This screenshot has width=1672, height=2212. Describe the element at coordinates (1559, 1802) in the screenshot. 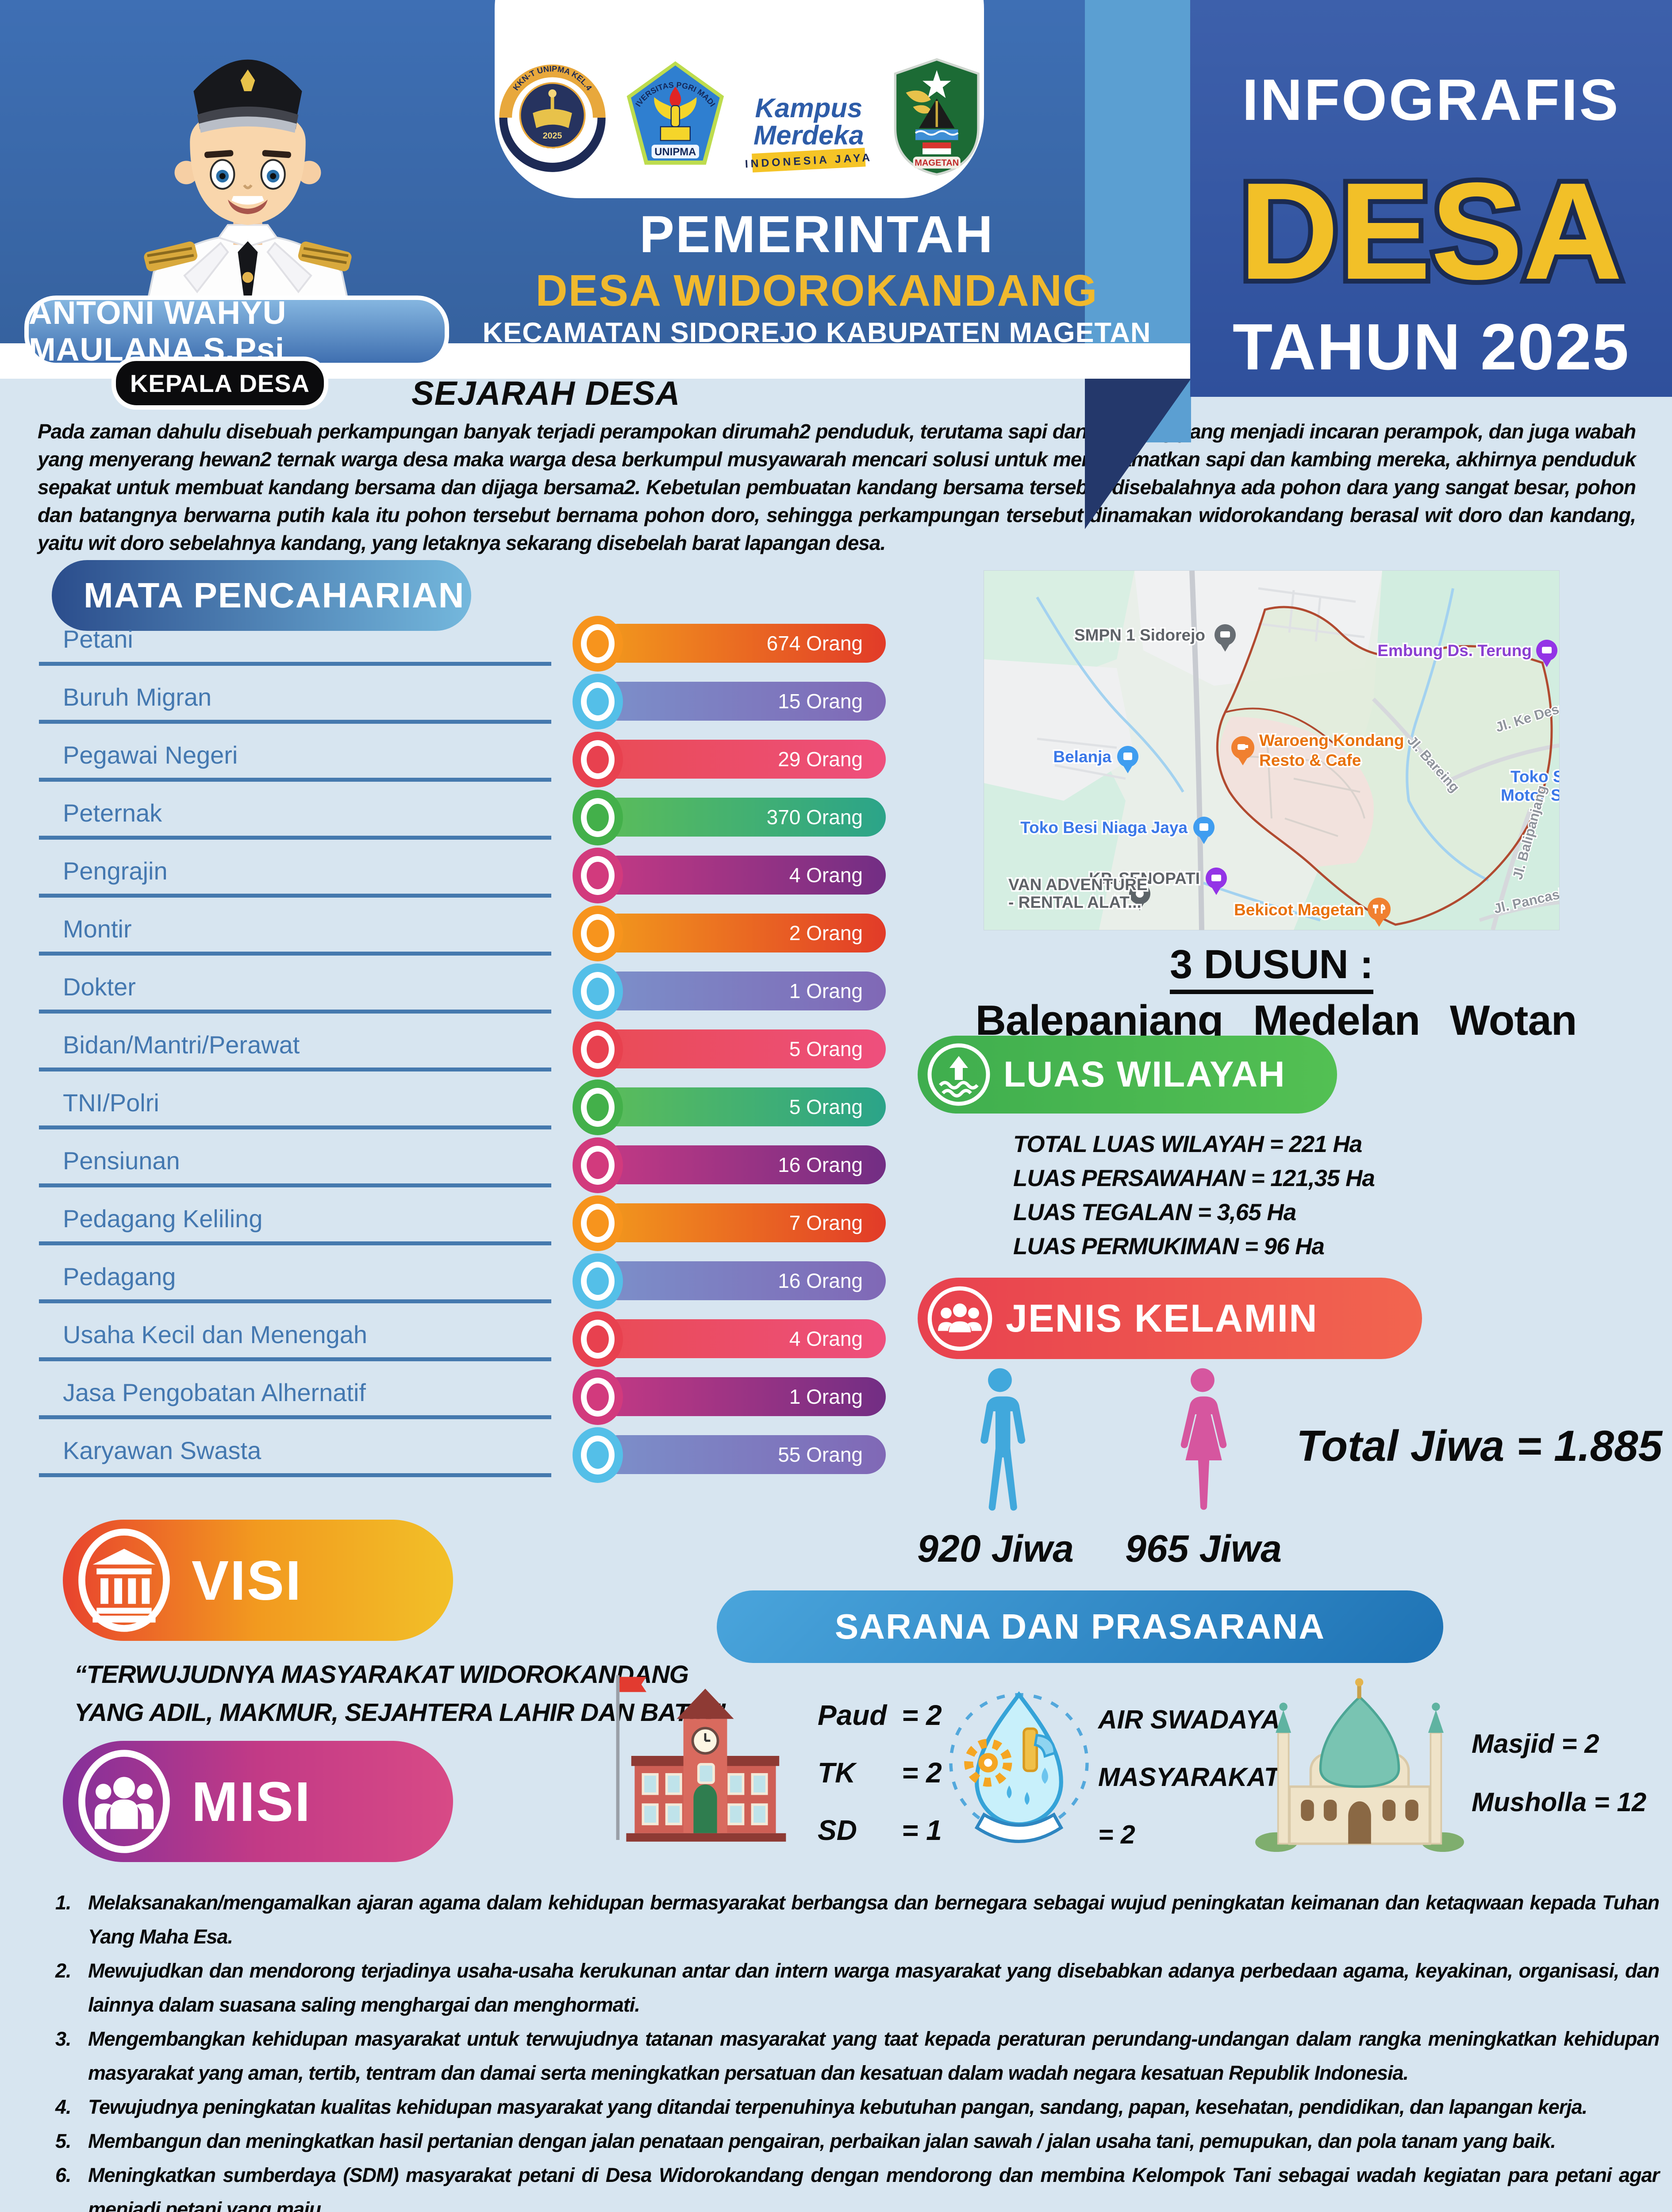

I see `musholla-count: Musholla = 12` at that location.